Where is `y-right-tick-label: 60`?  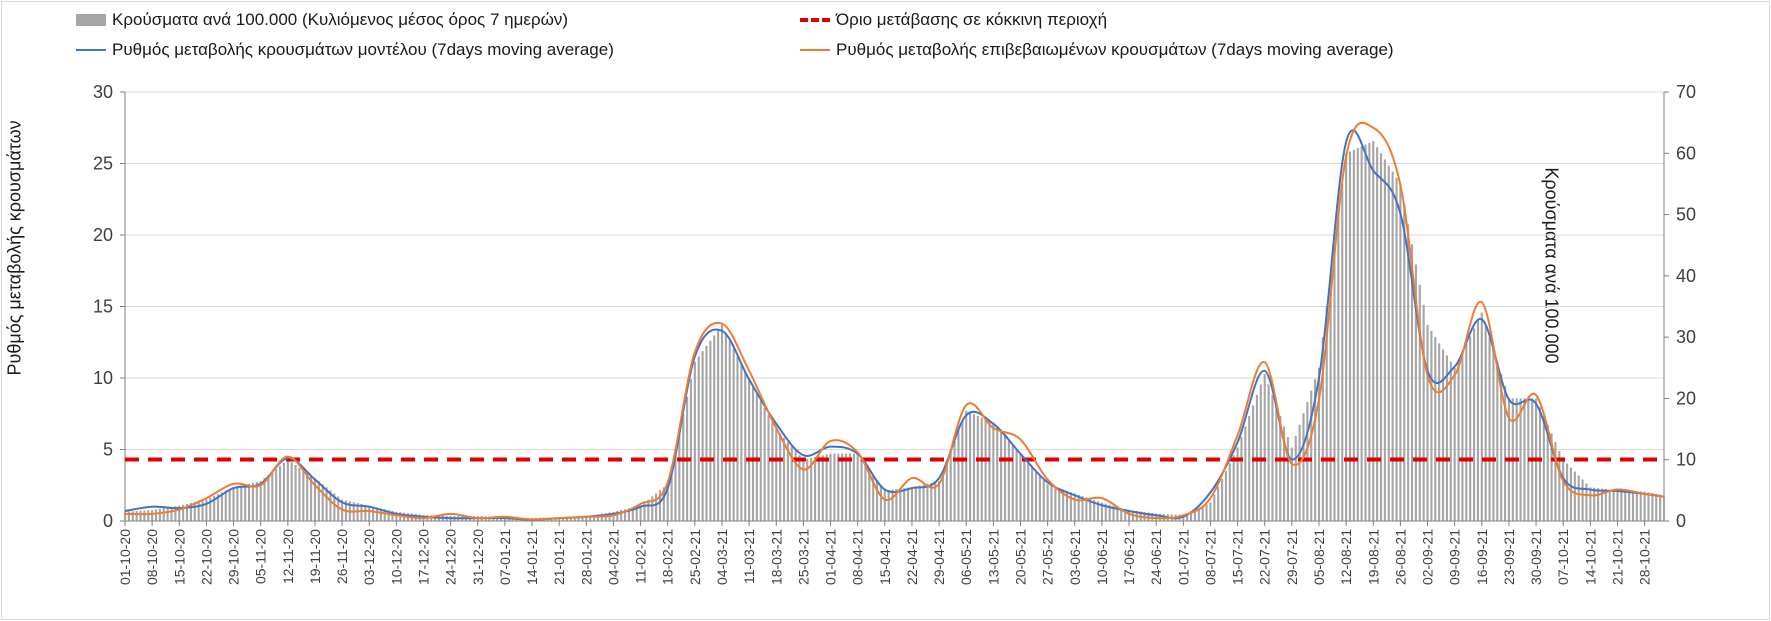
y-right-tick-label: 60 is located at coordinates (1686, 153).